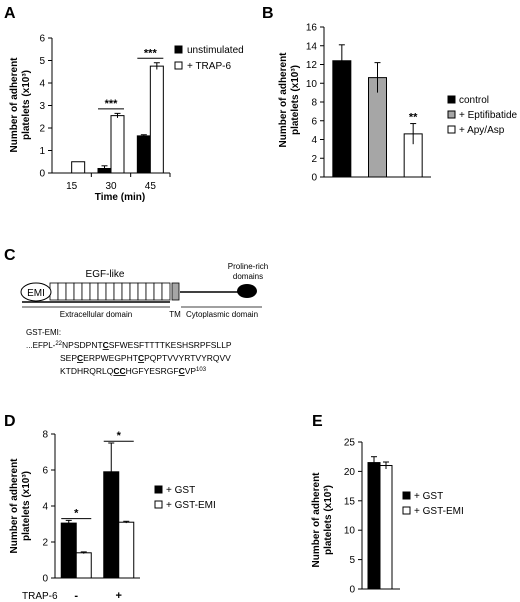 This screenshot has width=520, height=602. I want to click on panel-d-ytick-label-3: 6, so click(45, 471).